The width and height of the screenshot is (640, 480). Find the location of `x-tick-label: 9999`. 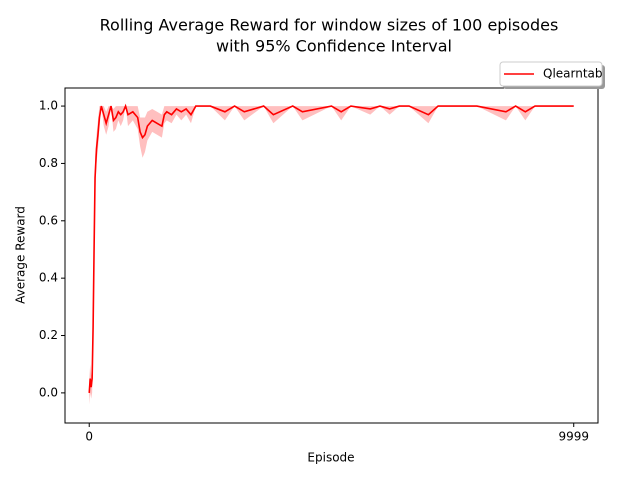

x-tick-label: 9999 is located at coordinates (573, 437).